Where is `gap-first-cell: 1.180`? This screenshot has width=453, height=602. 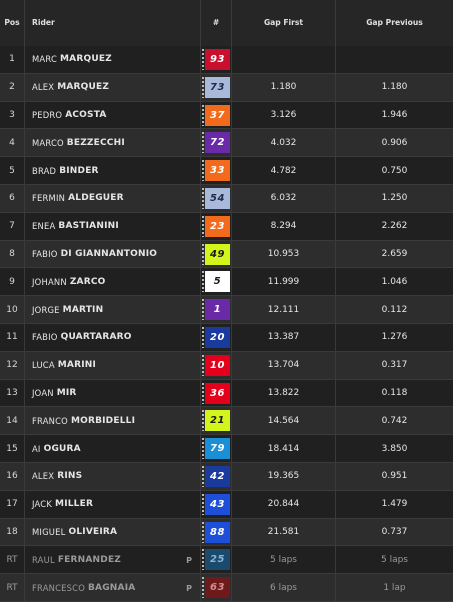 gap-first-cell: 1.180 is located at coordinates (284, 87).